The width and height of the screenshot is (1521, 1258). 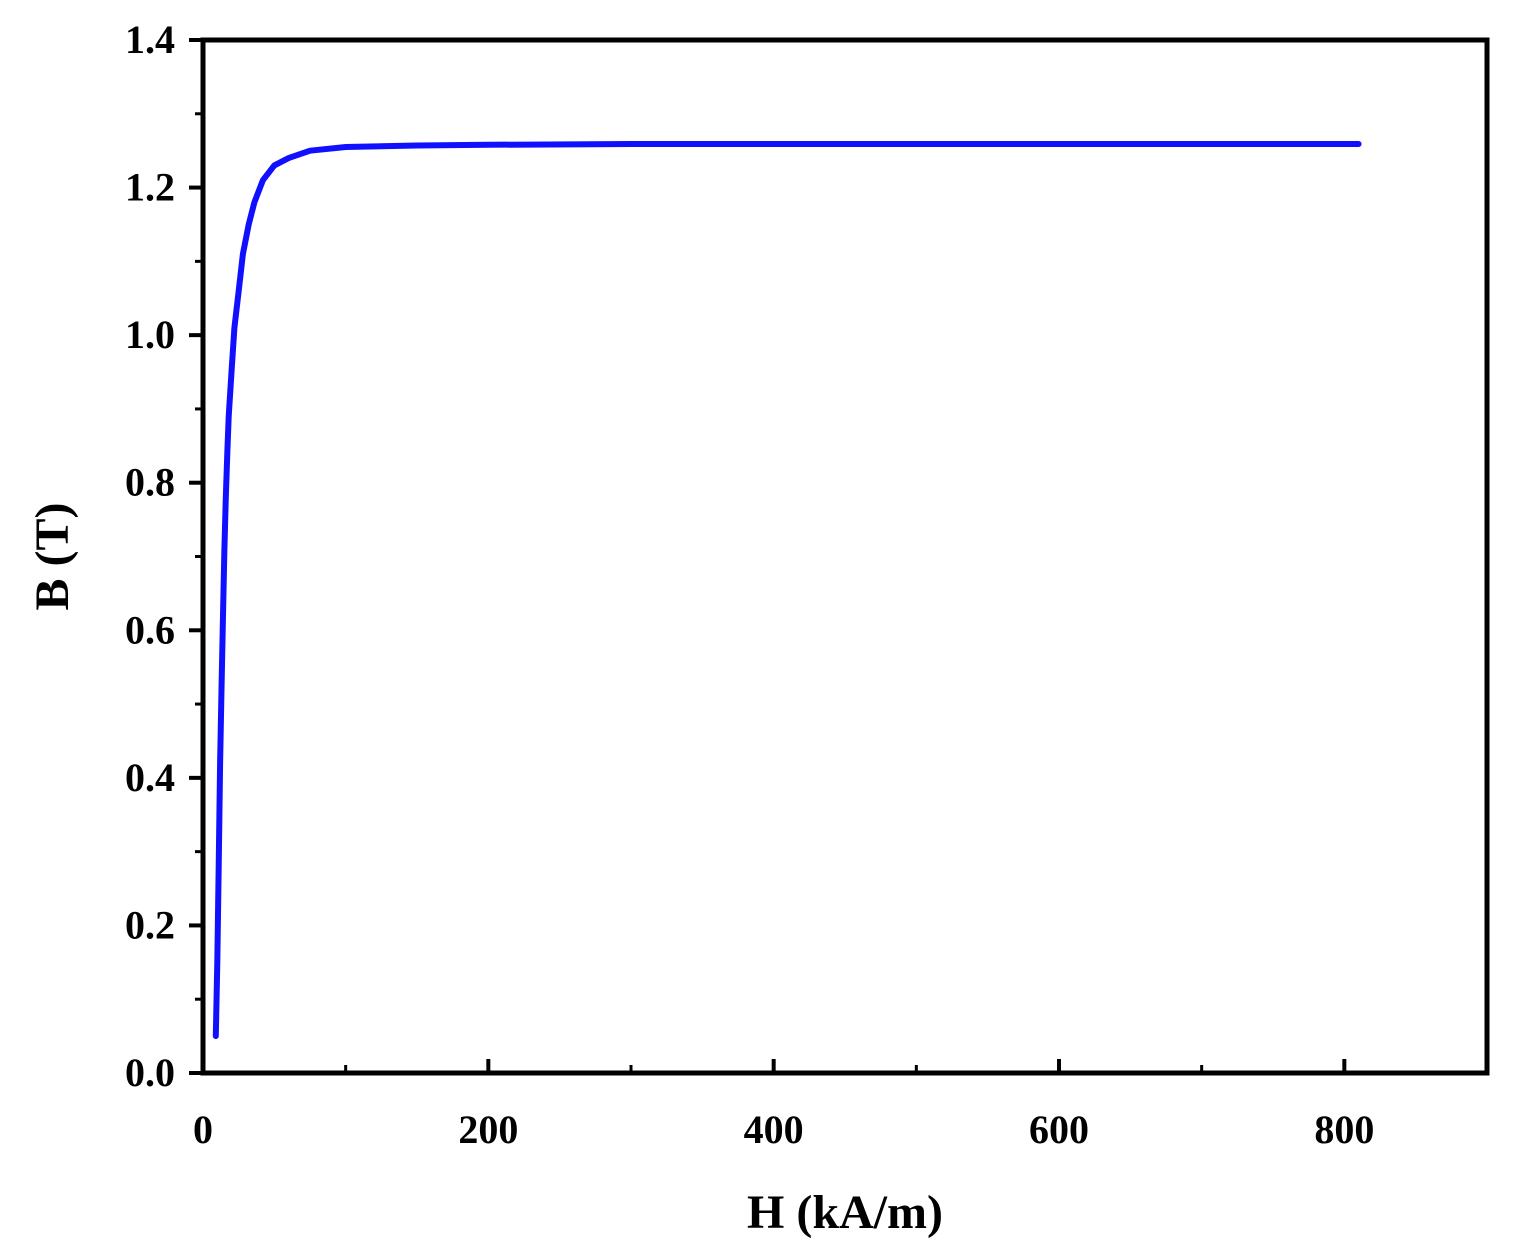 I want to click on y-tick-label: 1.4, so click(x=150, y=39).